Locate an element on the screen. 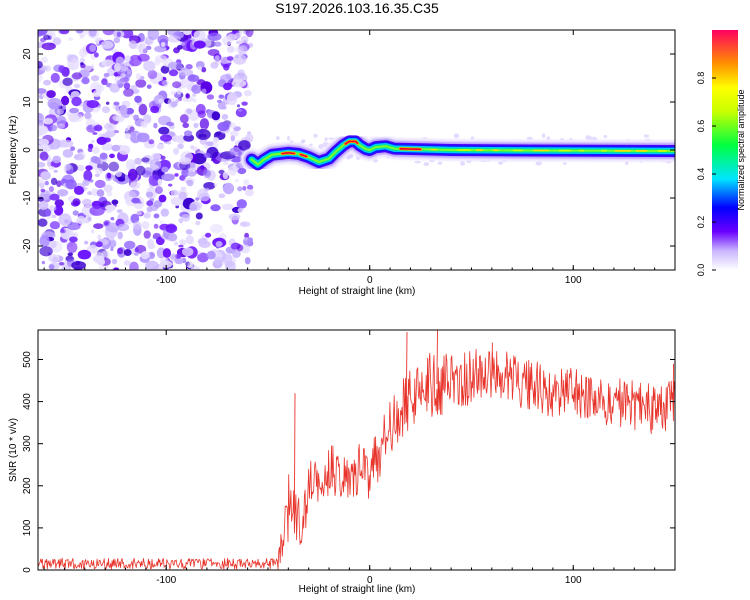  snr-y-label: SNR (10 * v/v) is located at coordinates (13, 450).